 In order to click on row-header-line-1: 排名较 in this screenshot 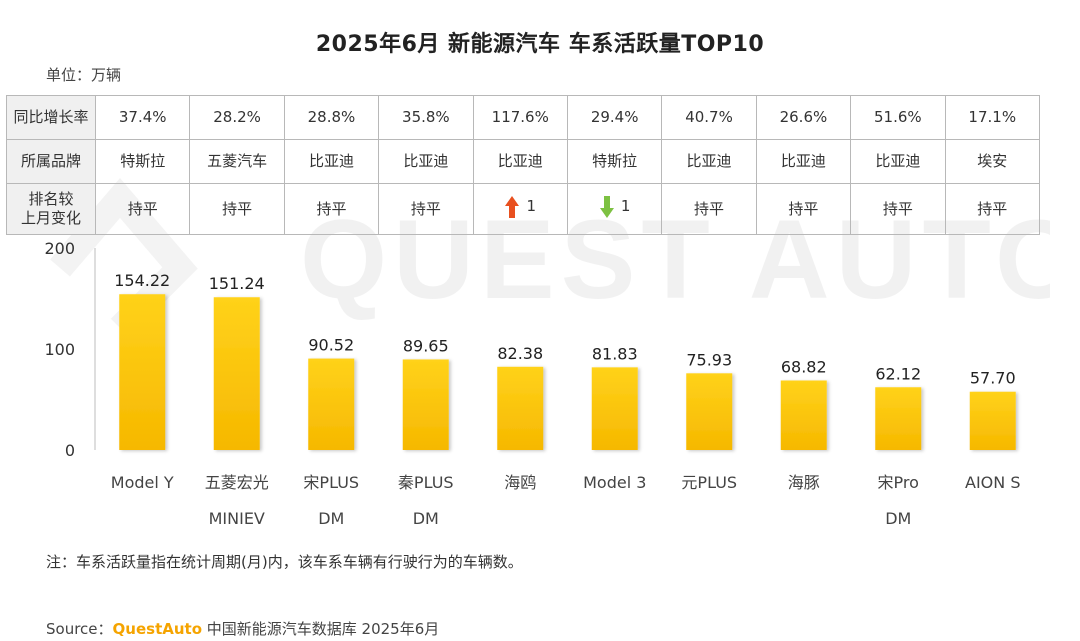, I will do `click(51, 199)`.